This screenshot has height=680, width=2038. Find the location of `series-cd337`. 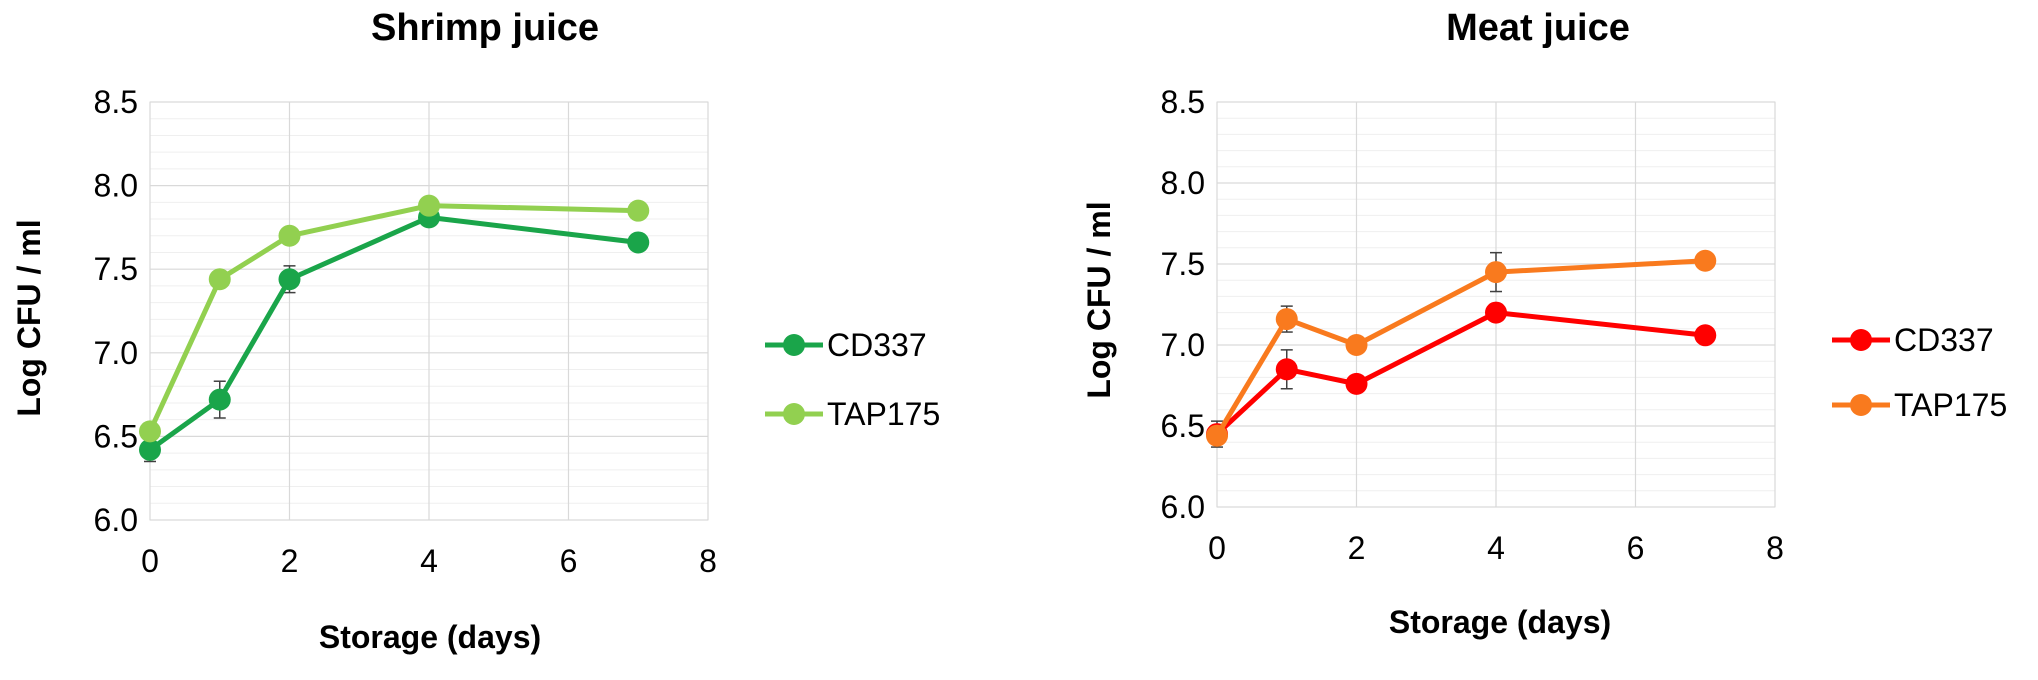

series-cd337 is located at coordinates (394, 334).